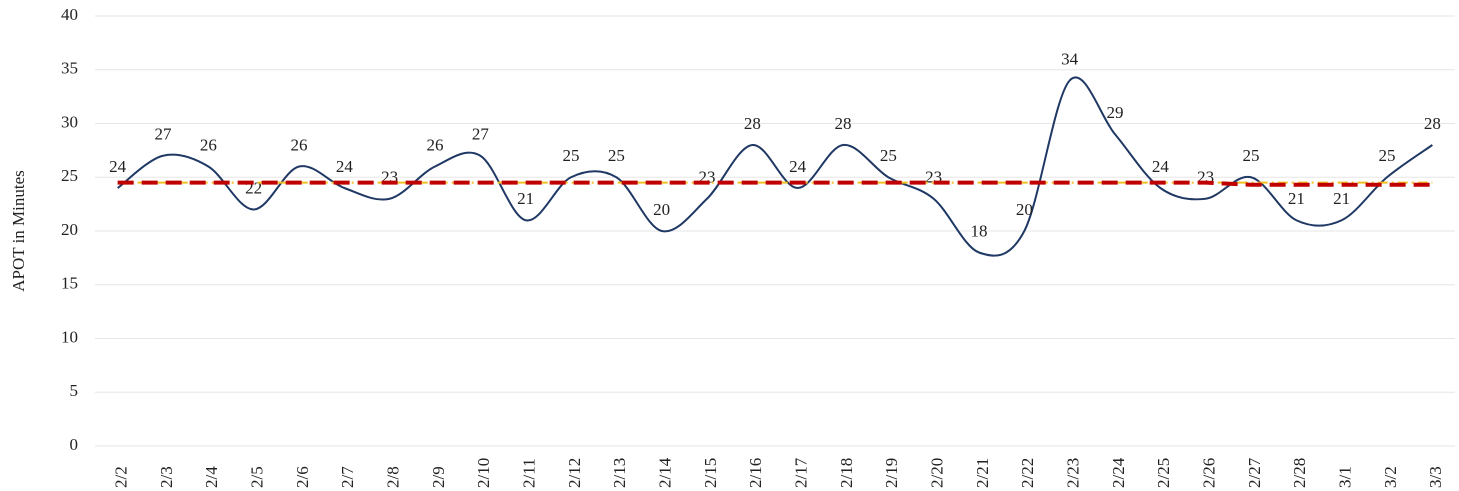 The height and width of the screenshot is (491, 1459). Describe the element at coordinates (1345, 477) in the screenshot. I see `x-tick-label: 3/1` at that location.